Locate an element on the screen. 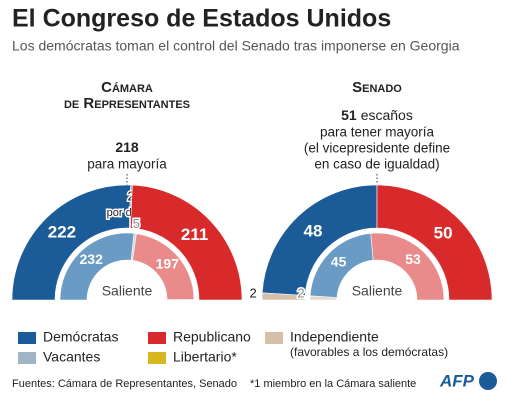 The width and height of the screenshot is (510, 400). legend-label: Demócratas is located at coordinates (80, 337).